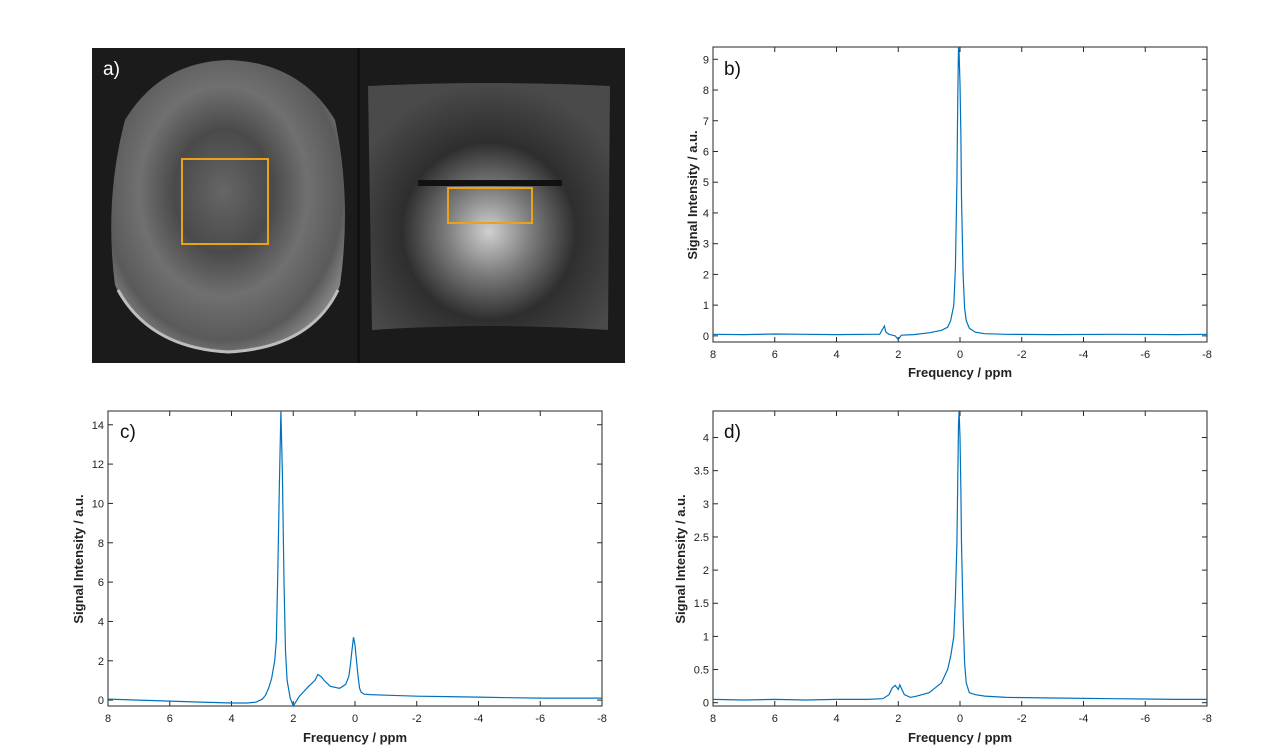 Image resolution: width=1280 pixels, height=756 pixels. Describe the element at coordinates (101, 583) in the screenshot. I see `chart-c-y-tick-label: 6` at that location.